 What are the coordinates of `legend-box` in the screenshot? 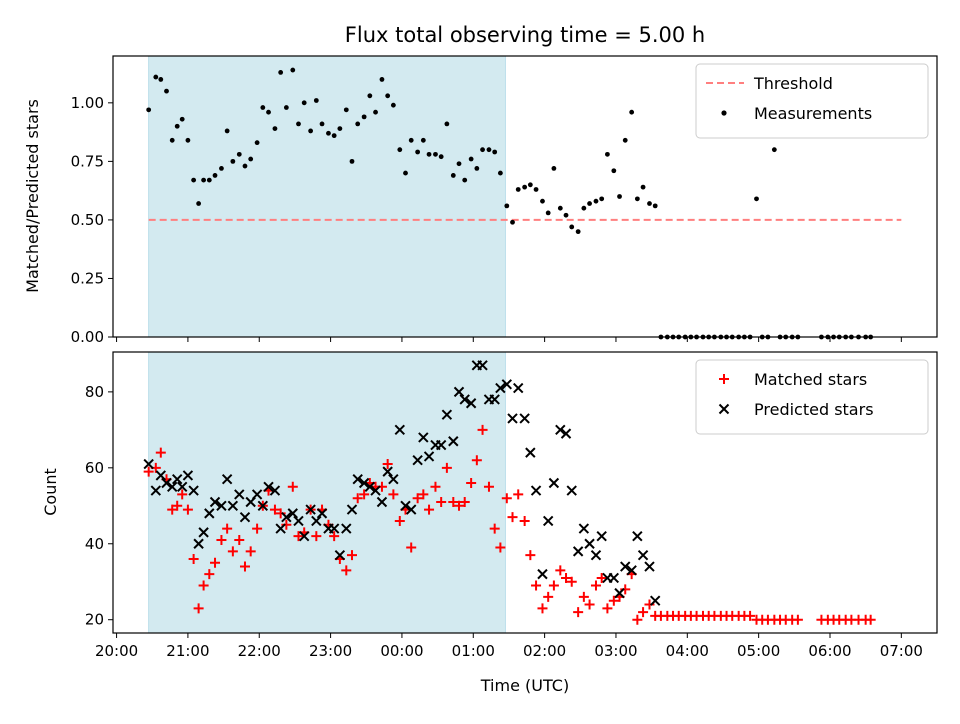 It's located at (812, 101).